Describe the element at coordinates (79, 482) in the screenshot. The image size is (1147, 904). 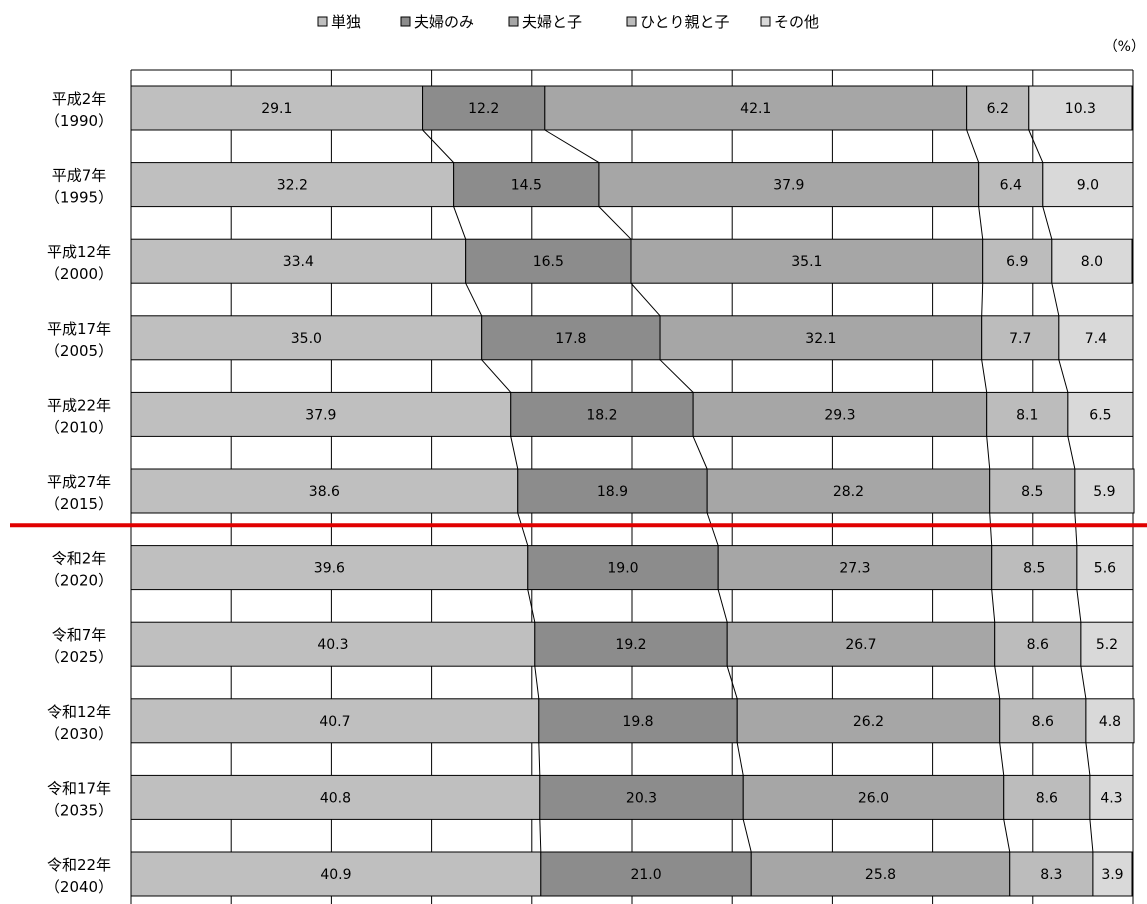
I see `category-label-6: 平成27年` at that location.